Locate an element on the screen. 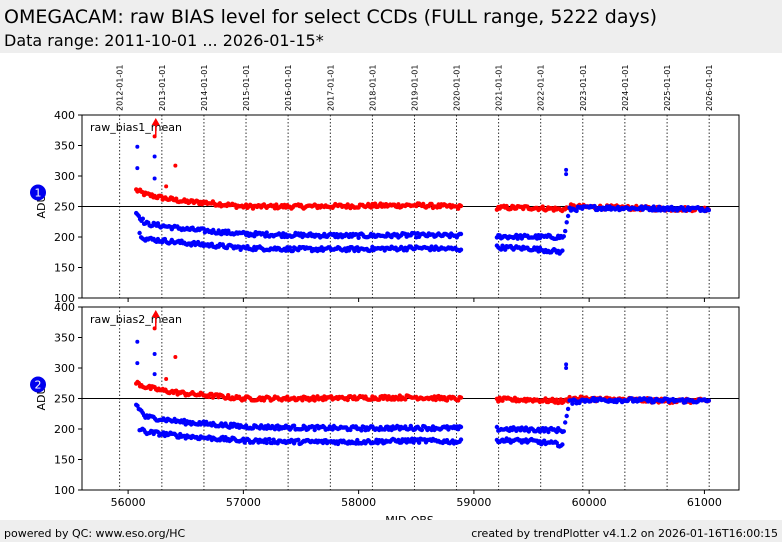 The width and height of the screenshot is (782, 542). date-tick-label: 2014-01-01 is located at coordinates (204, 88).